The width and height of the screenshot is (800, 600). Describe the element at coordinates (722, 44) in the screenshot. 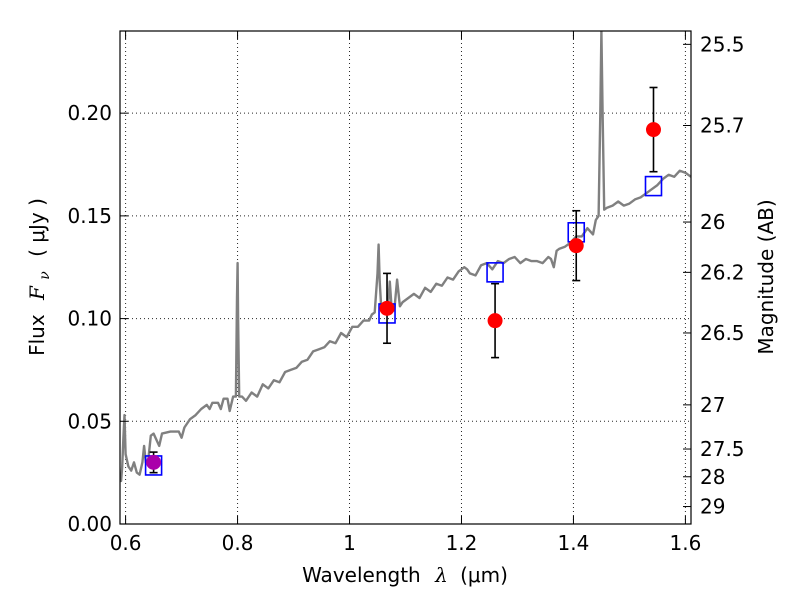

I see `y-right-tick-label: 25.5` at that location.